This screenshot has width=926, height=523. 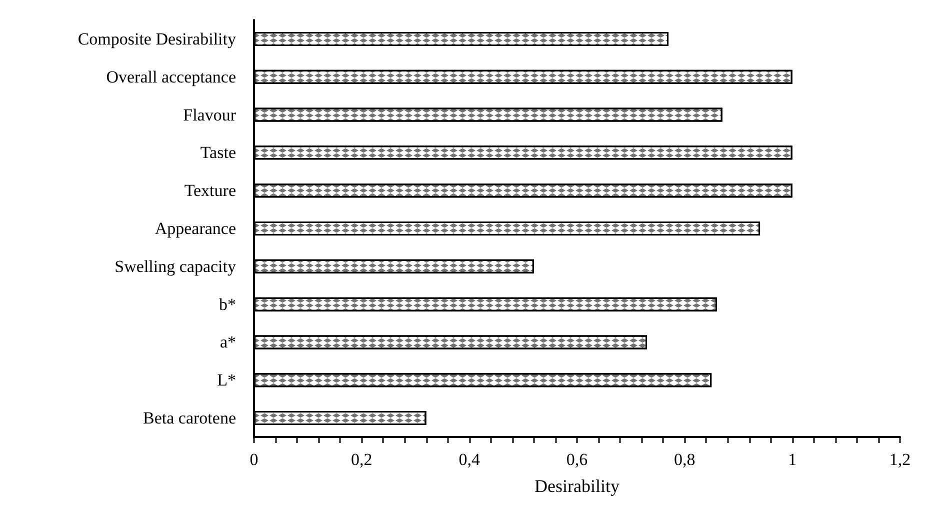 What do you see at coordinates (195, 228) in the screenshot?
I see `y-tick-label: Appearance` at bounding box center [195, 228].